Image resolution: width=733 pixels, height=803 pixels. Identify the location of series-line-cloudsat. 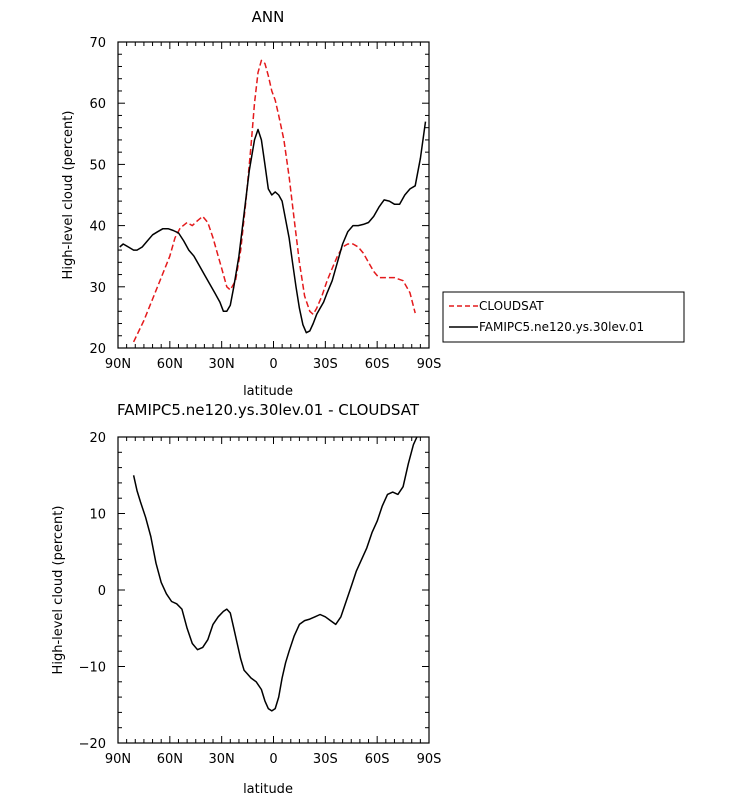
(274, 201).